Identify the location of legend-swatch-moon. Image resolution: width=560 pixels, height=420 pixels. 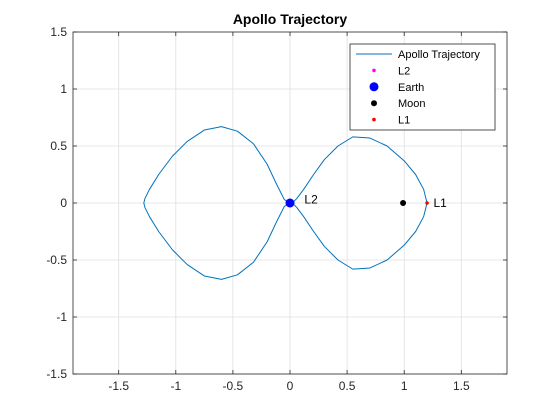
(374, 103).